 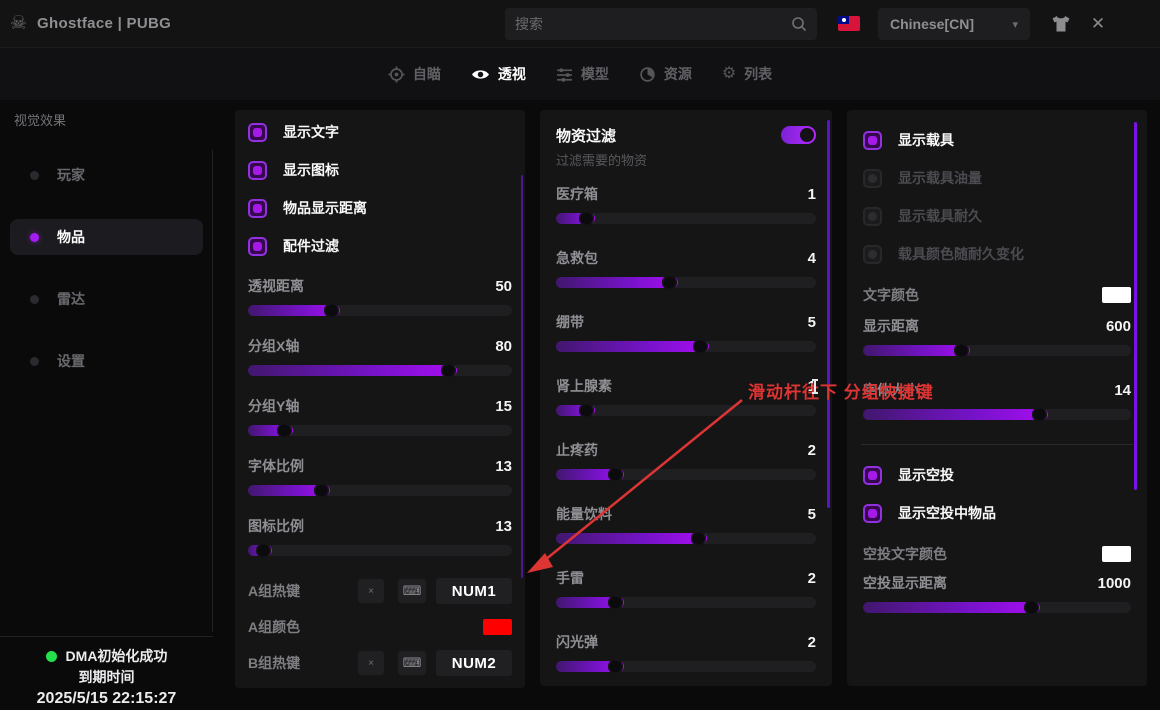 I want to click on language-select: Chinese[CN] ▾, so click(x=954, y=24).